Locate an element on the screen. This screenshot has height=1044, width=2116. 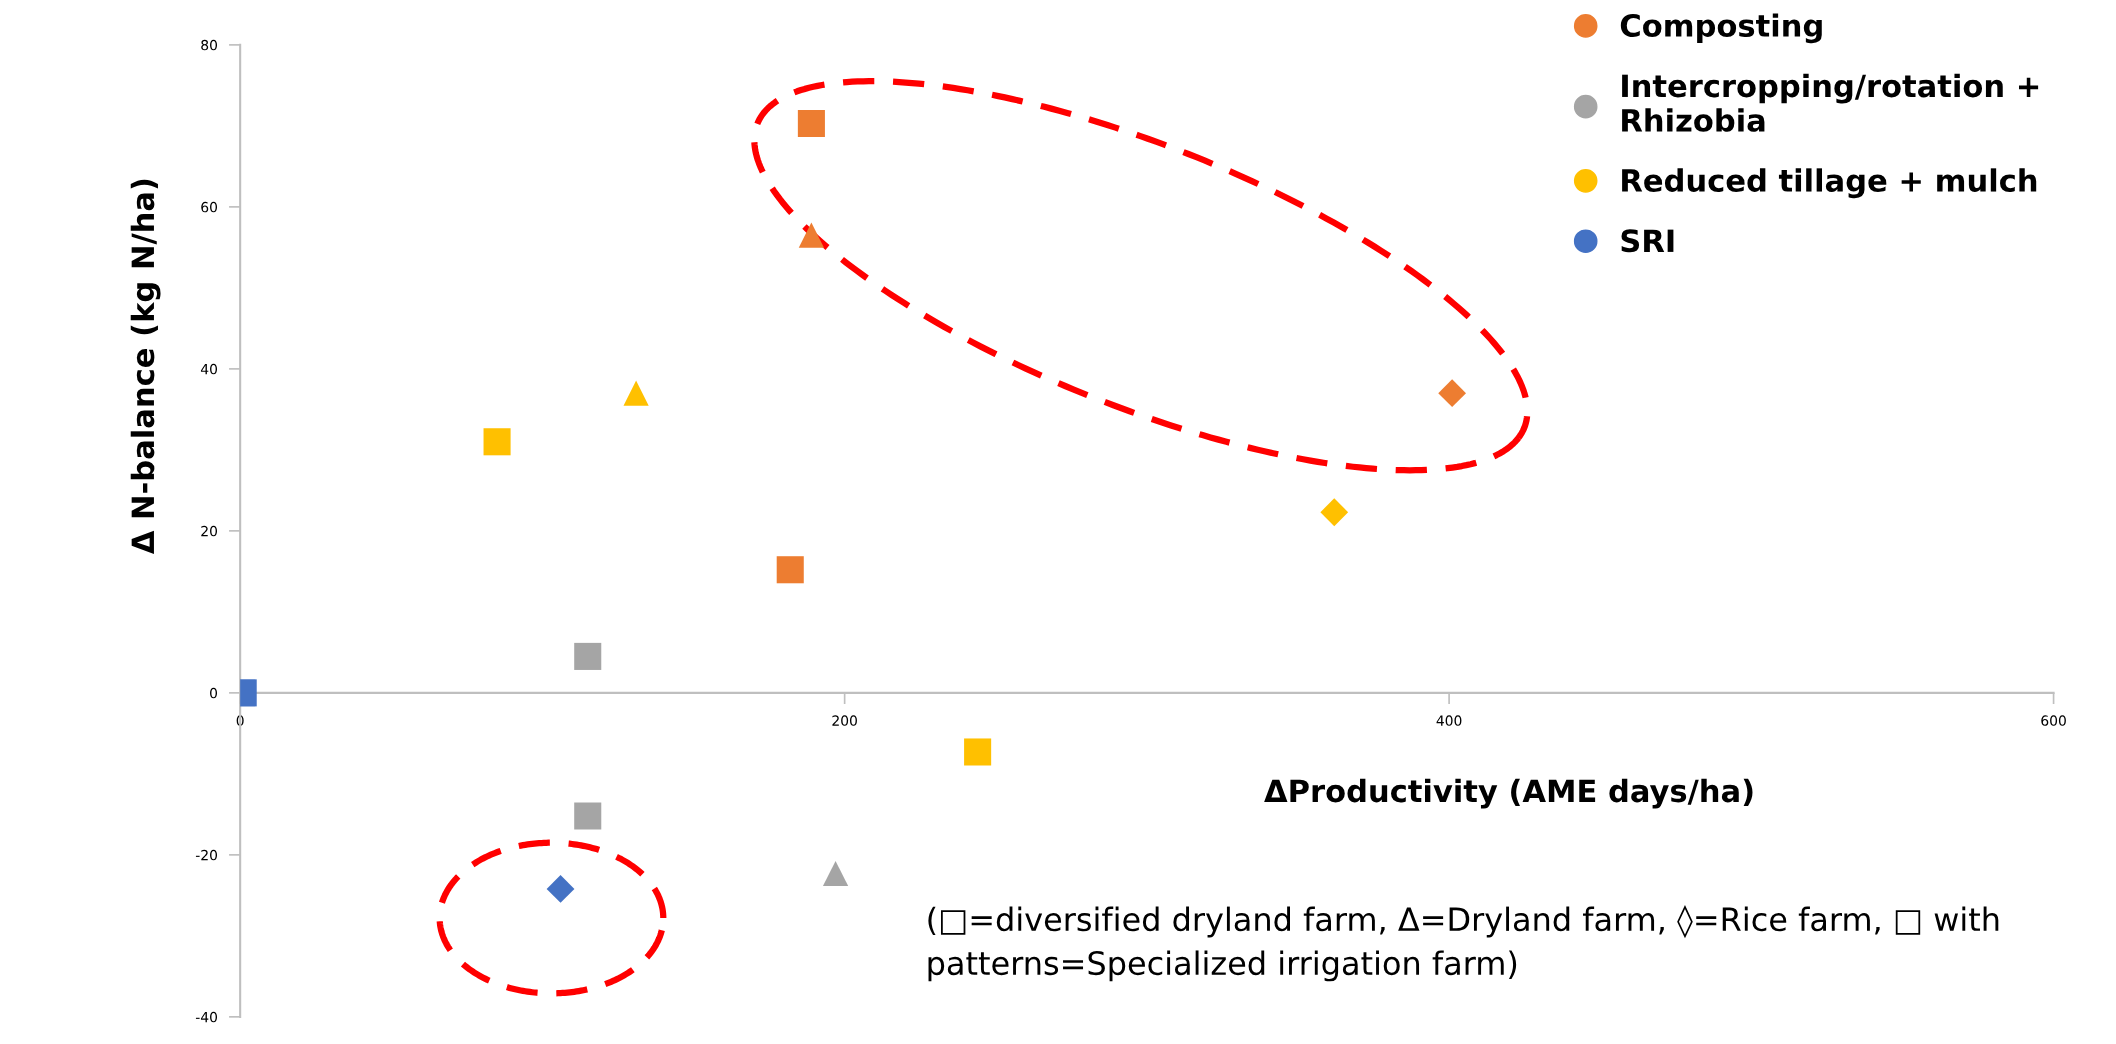
y-tick-label: 80 is located at coordinates (209, 45).